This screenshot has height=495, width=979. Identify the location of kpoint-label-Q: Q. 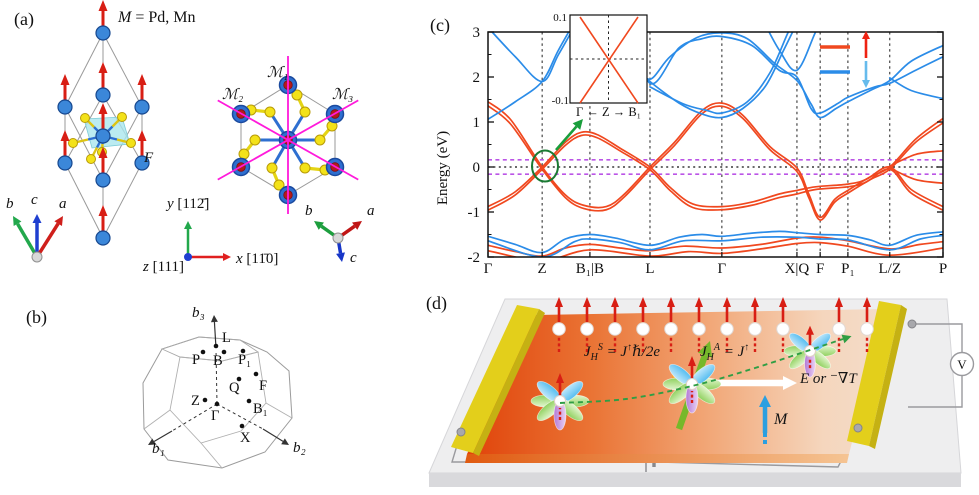
(234, 388).